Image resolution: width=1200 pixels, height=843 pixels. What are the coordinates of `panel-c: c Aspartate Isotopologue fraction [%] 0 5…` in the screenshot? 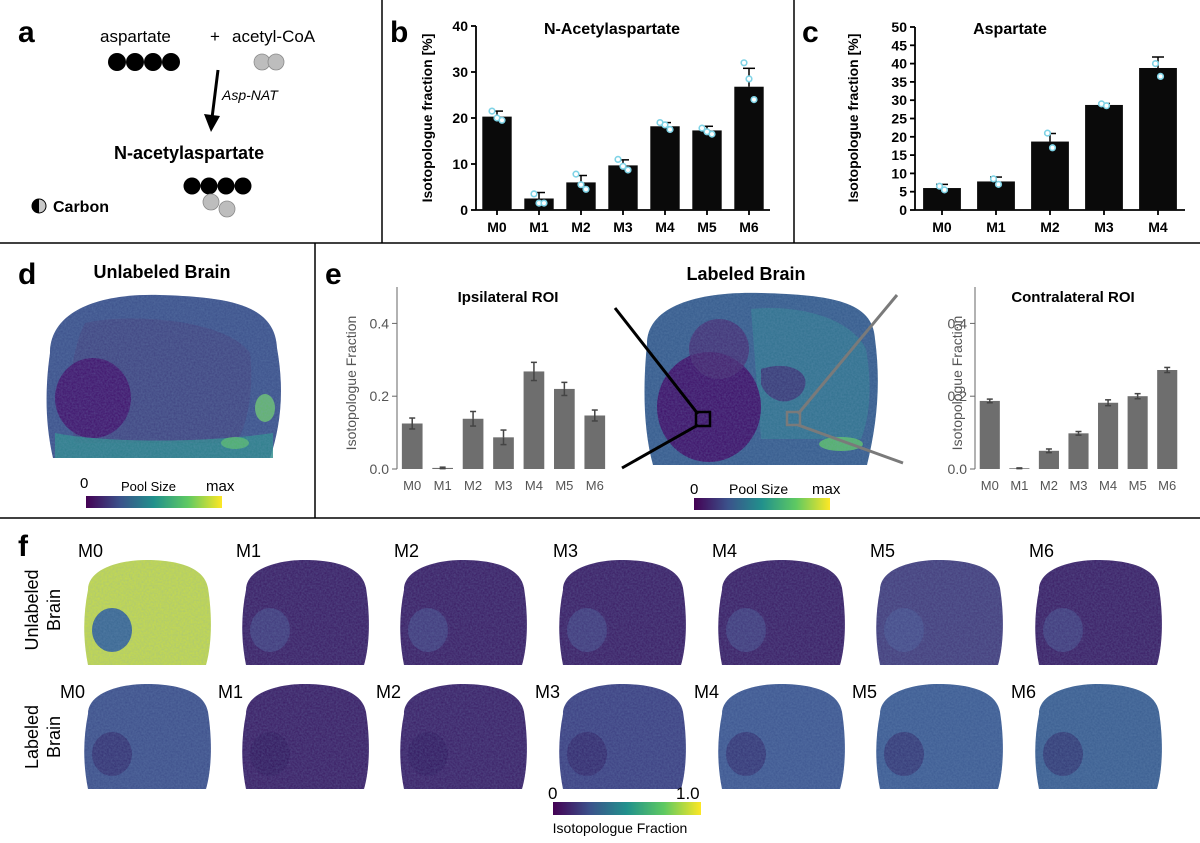 It's located at (993, 125).